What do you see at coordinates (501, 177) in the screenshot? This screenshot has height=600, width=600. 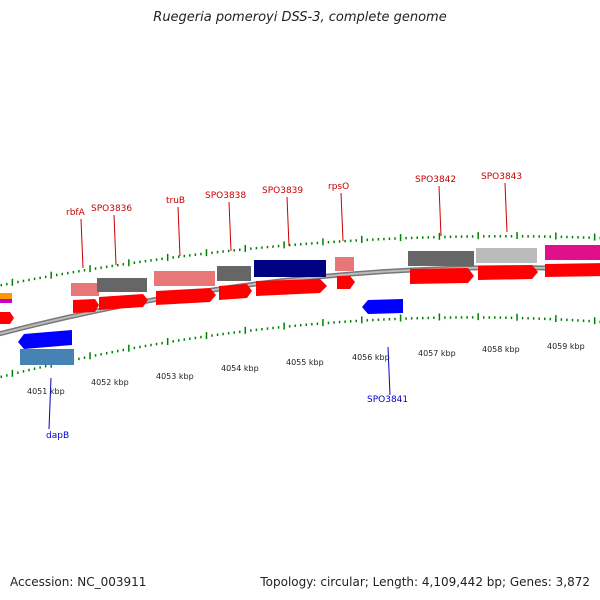 I see `gene-label-SPO3843: SPO3843` at bounding box center [501, 177].